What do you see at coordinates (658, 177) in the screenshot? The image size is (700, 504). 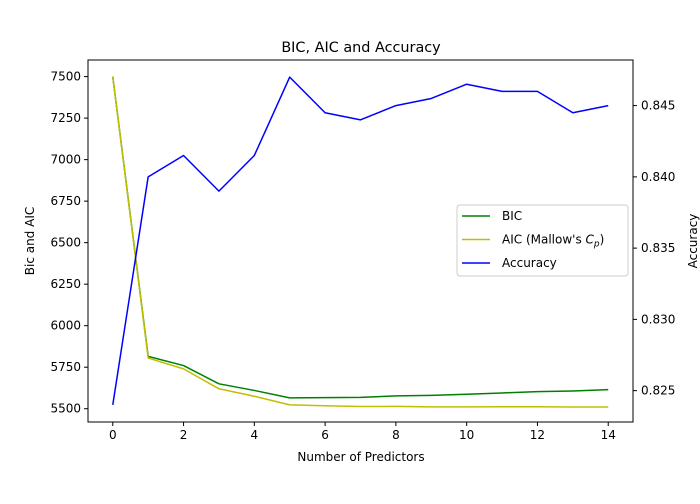 I see `y-right-tick-label: 0.840` at bounding box center [658, 177].